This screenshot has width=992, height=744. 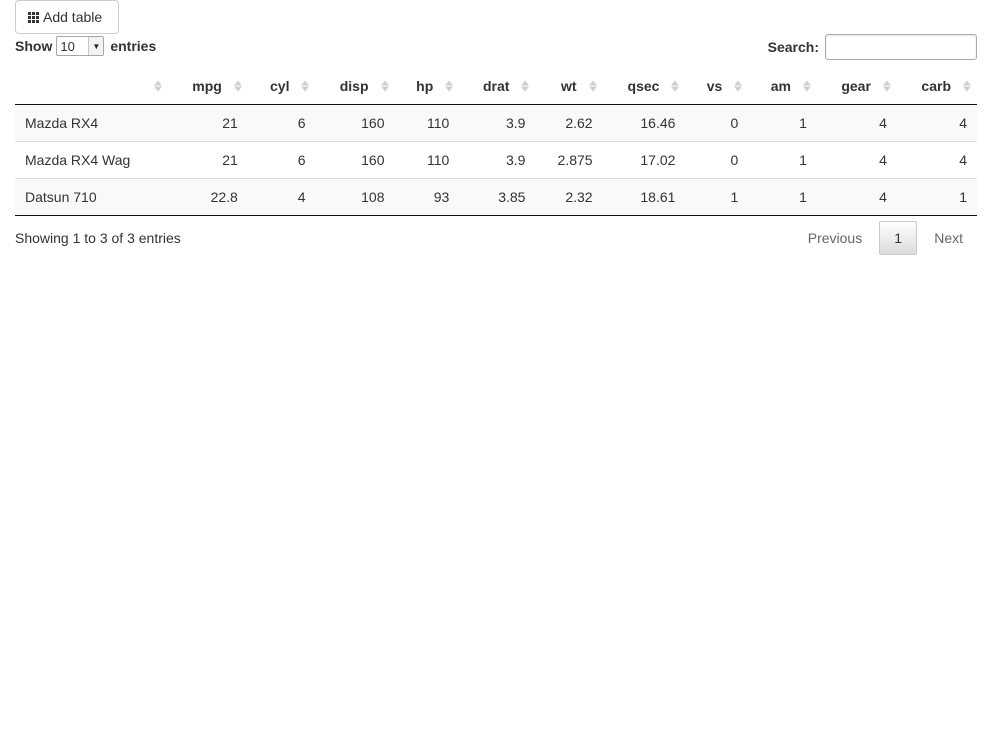 I want to click on column-header-label: carb, so click(x=936, y=86).